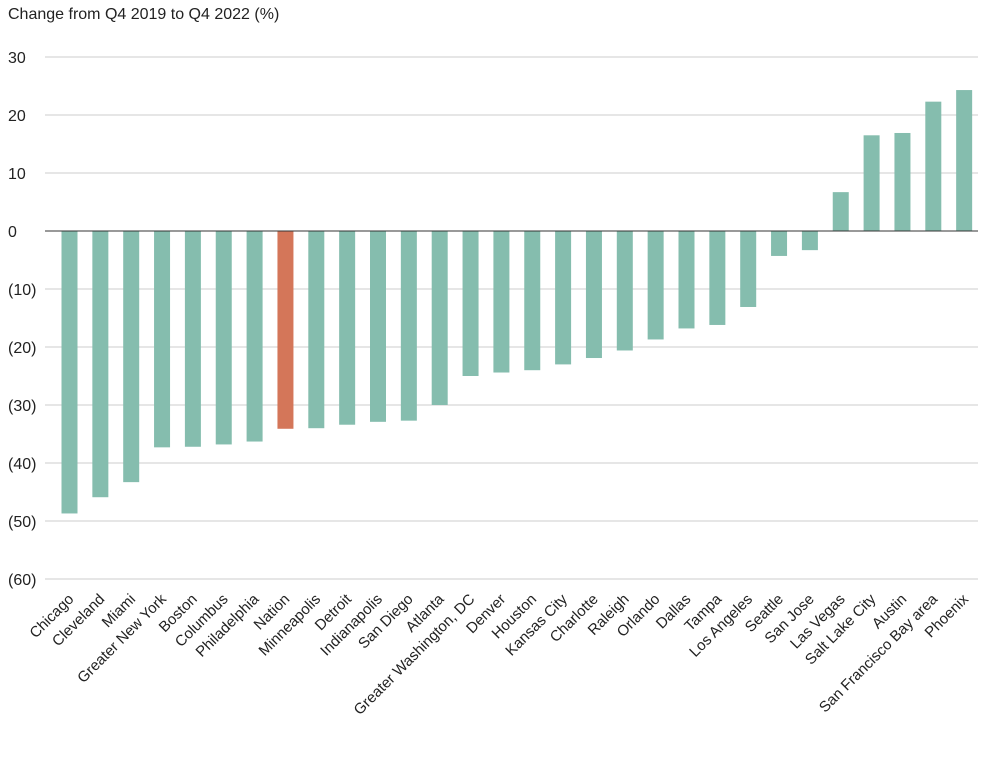  Describe the element at coordinates (17, 174) in the screenshot. I see `y-tick-label: 10` at that location.